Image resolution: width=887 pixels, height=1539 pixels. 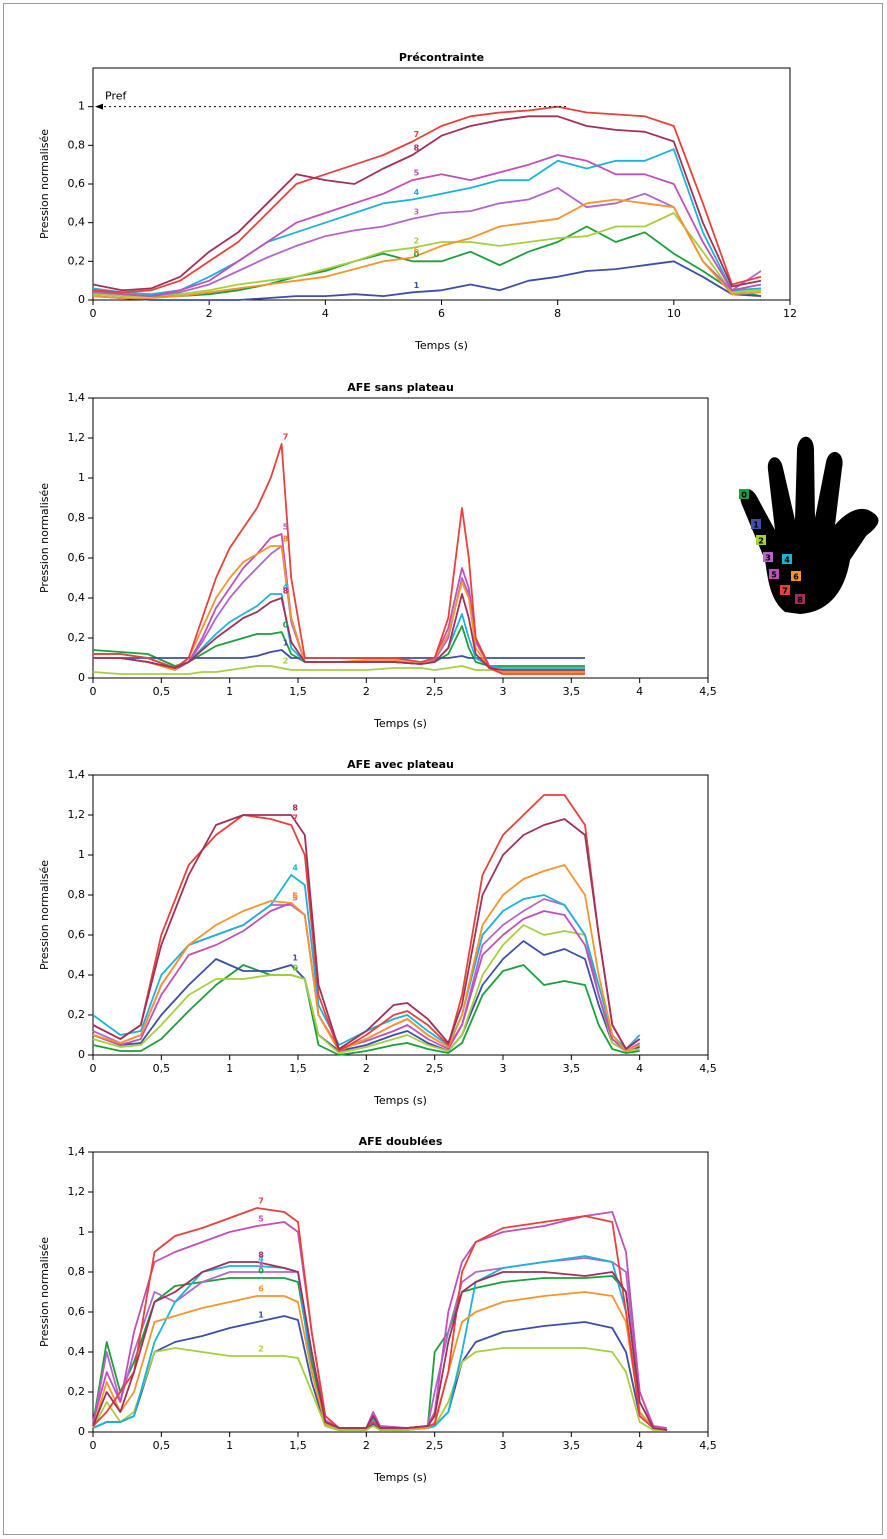 I want to click on hand-diagram: 0 1 23 45 678, so click(x=809, y=525).